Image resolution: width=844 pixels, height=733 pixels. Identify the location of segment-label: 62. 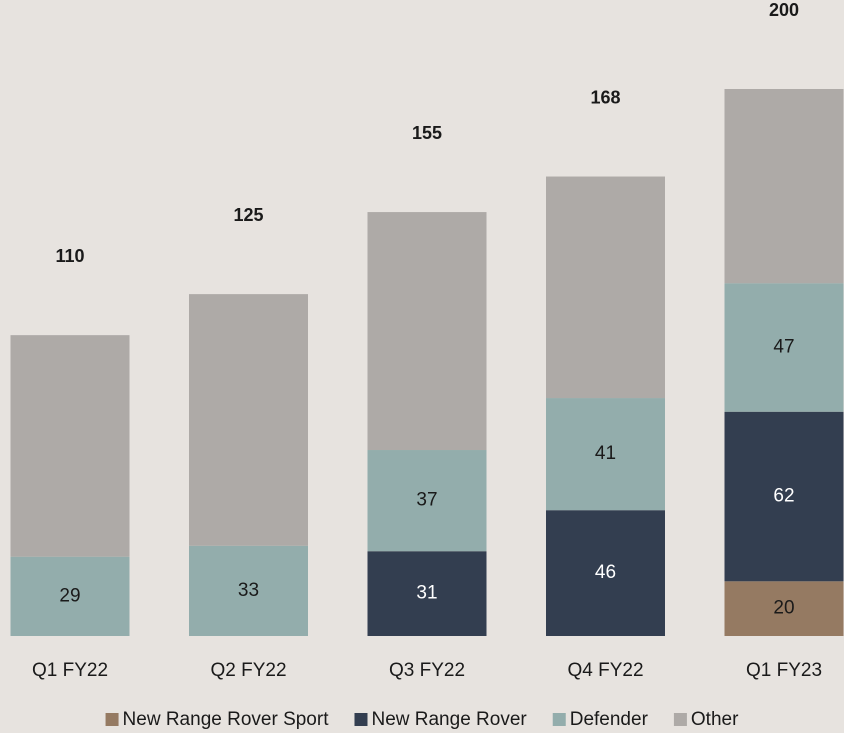
(783, 496).